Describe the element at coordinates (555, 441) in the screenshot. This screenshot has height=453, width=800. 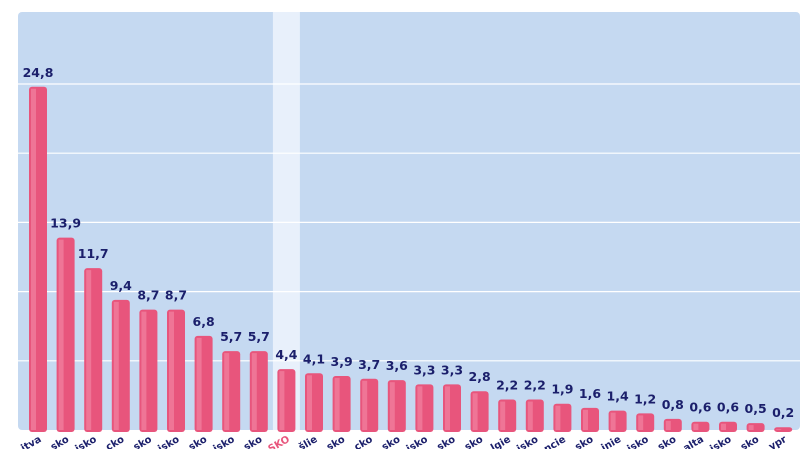
I see `x-tick-label: ncie` at that location.